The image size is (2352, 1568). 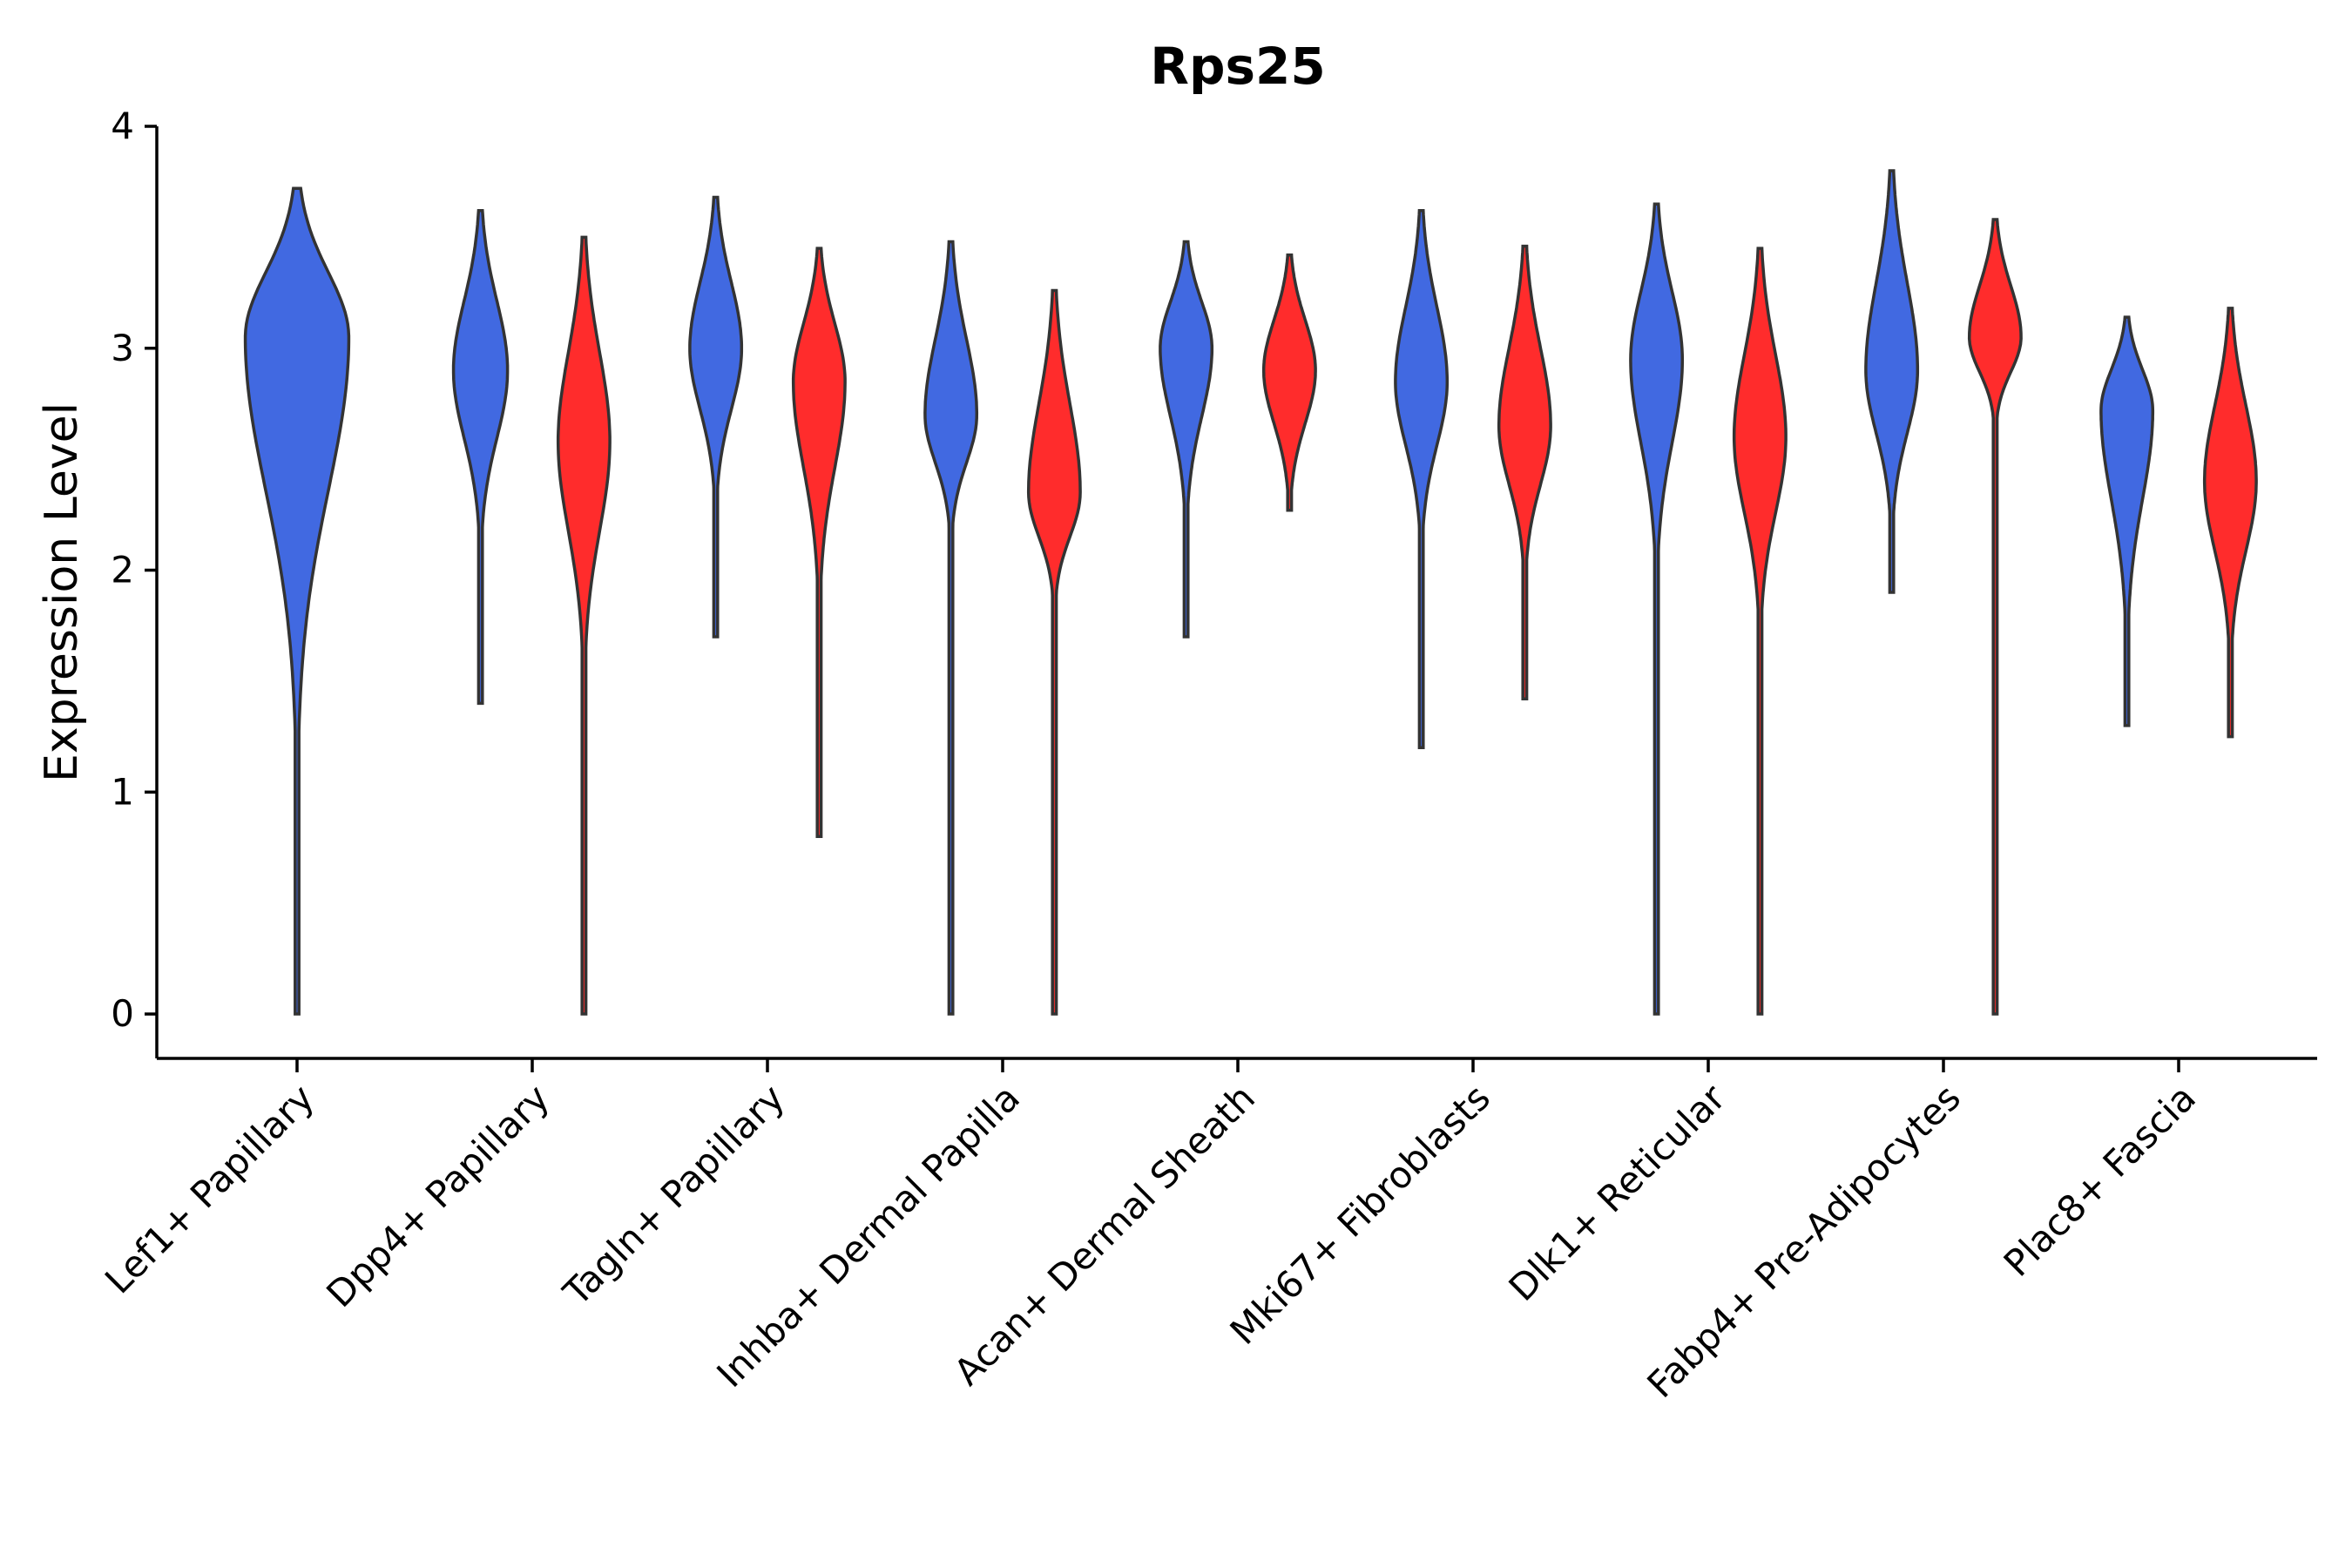 I want to click on y-tick-label: 1, so click(x=122, y=791).